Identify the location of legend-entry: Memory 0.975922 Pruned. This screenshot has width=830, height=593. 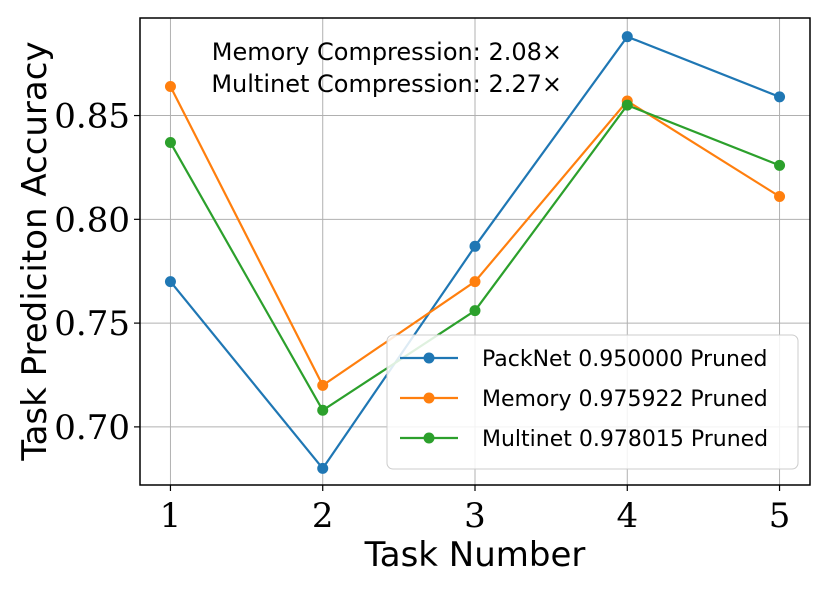
(584, 399).